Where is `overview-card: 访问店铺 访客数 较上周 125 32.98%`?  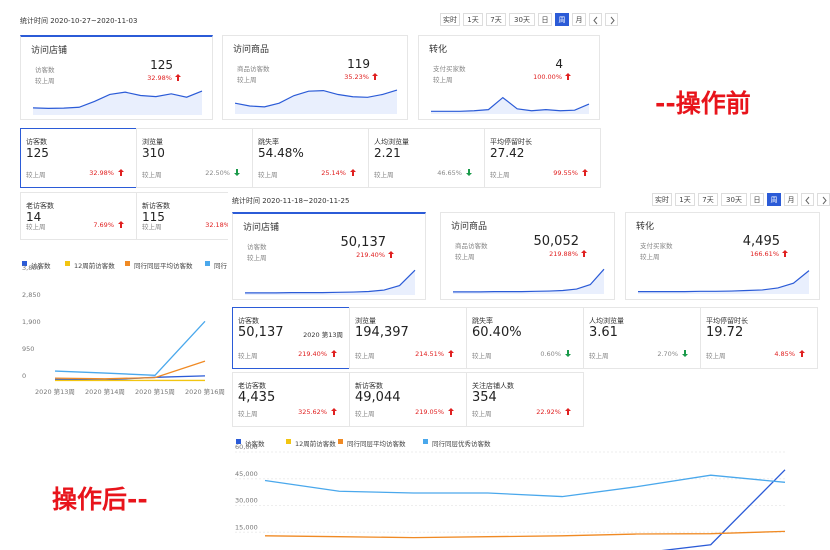 overview-card: 访问店铺 访客数 较上周 125 32.98% is located at coordinates (116, 77).